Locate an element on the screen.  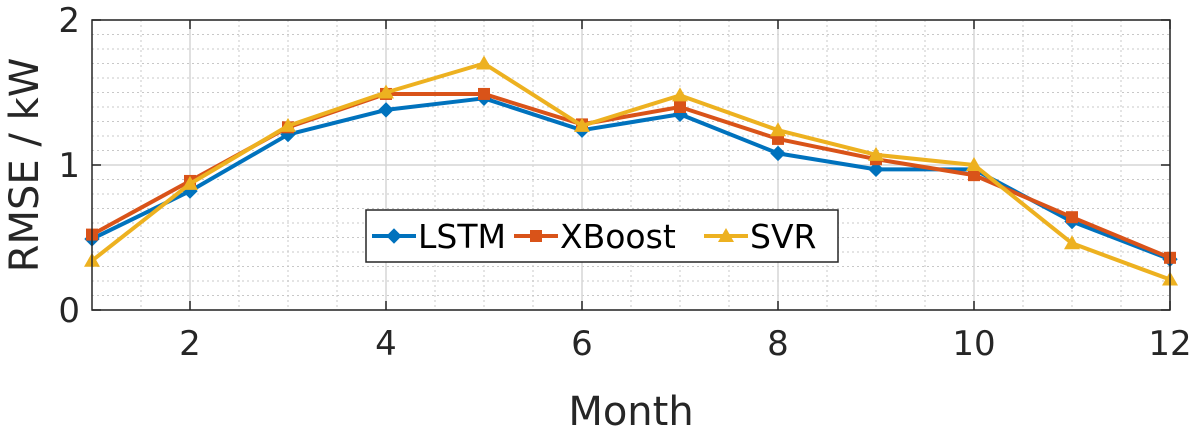
legend-label: LSTM is located at coordinates (462, 236).